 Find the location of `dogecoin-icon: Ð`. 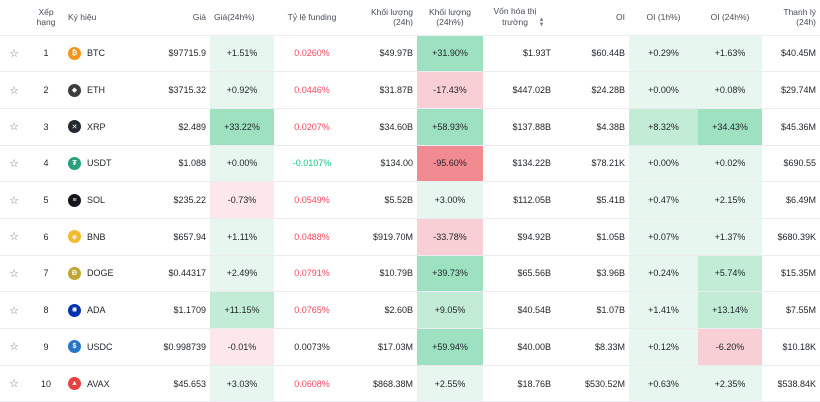

dogecoin-icon: Ð is located at coordinates (74, 273).